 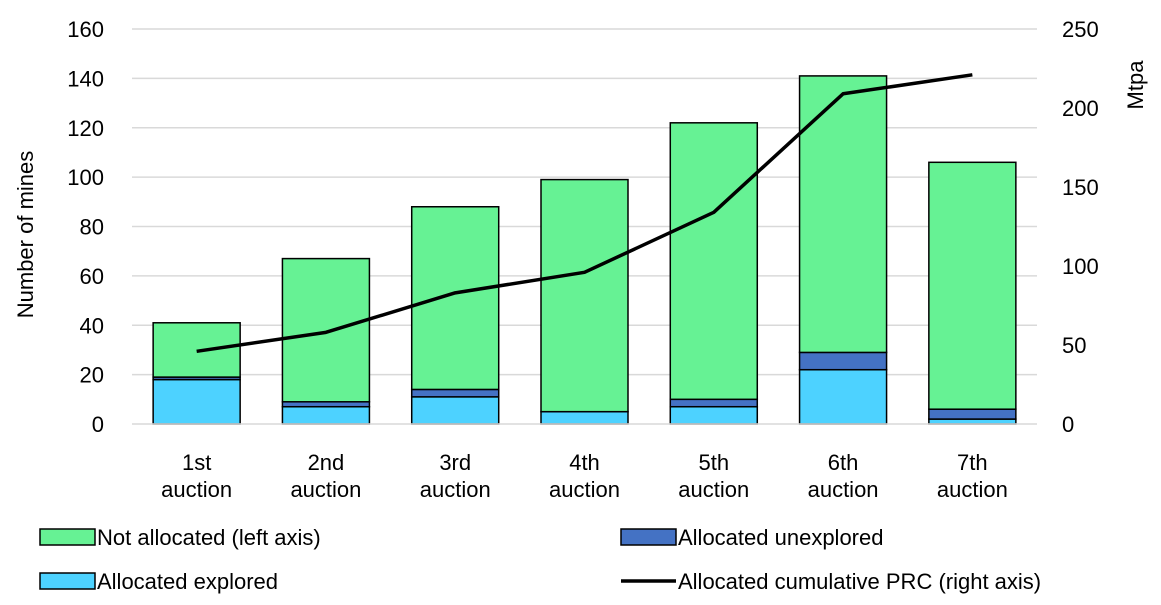 I want to click on legend-item-allocated-unexplored: Allocated unexplored, so click(x=751, y=537).